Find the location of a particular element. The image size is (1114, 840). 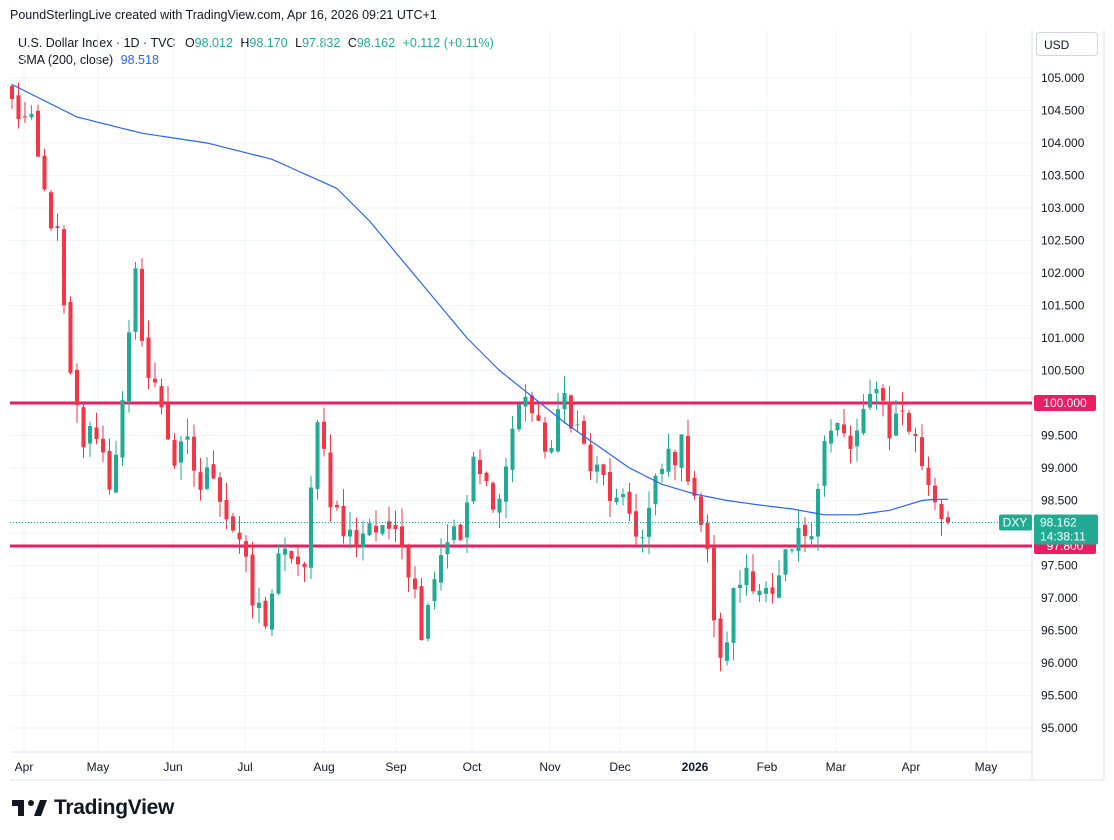

last-price-tag is located at coordinates (1066, 529).